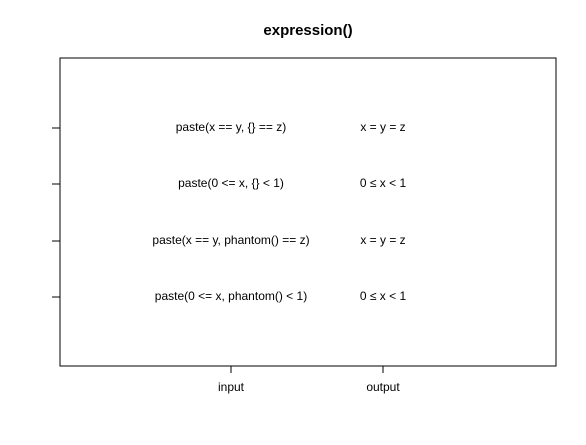 This screenshot has height=445, width=586. Describe the element at coordinates (307, 30) in the screenshot. I see `plot-title: expression()` at that location.